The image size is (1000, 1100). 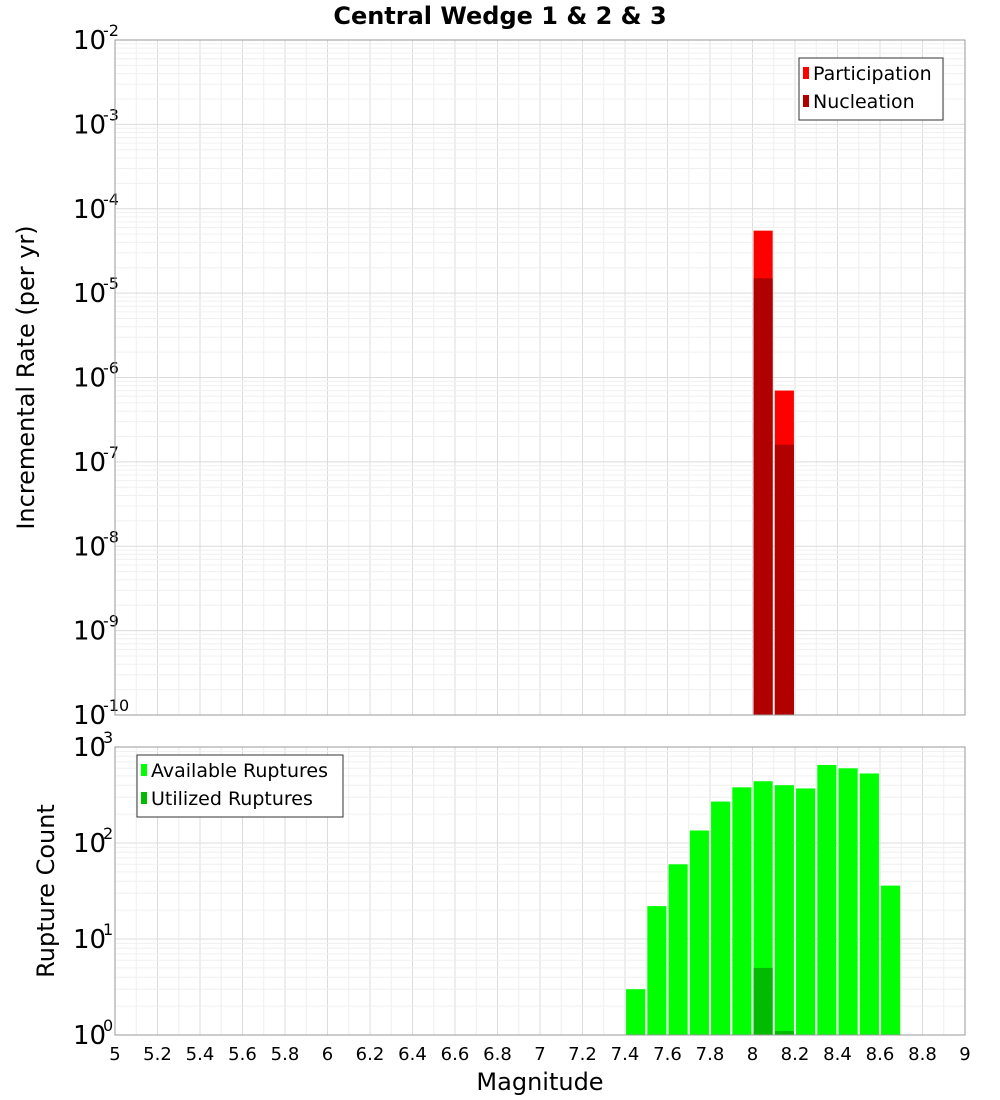 I want to click on x-tick-label: 7.8, so click(x=710, y=1054).